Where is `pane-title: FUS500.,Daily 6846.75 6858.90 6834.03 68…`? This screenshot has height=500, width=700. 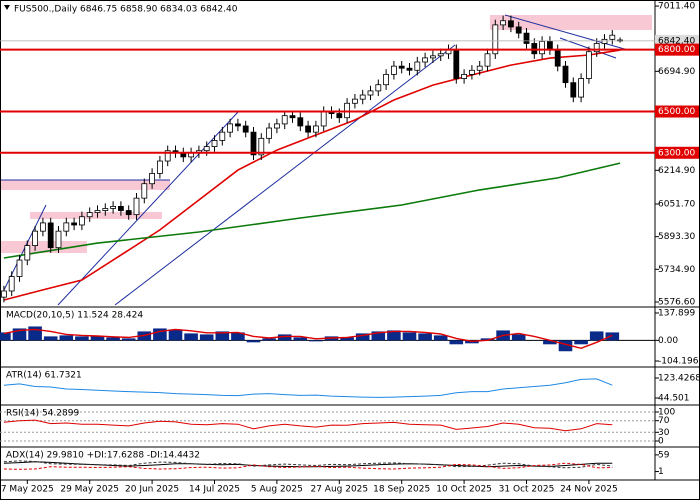
pane-title: FUS500.,Daily 6846.75 6858.90 6834.03 68… is located at coordinates (126, 10).